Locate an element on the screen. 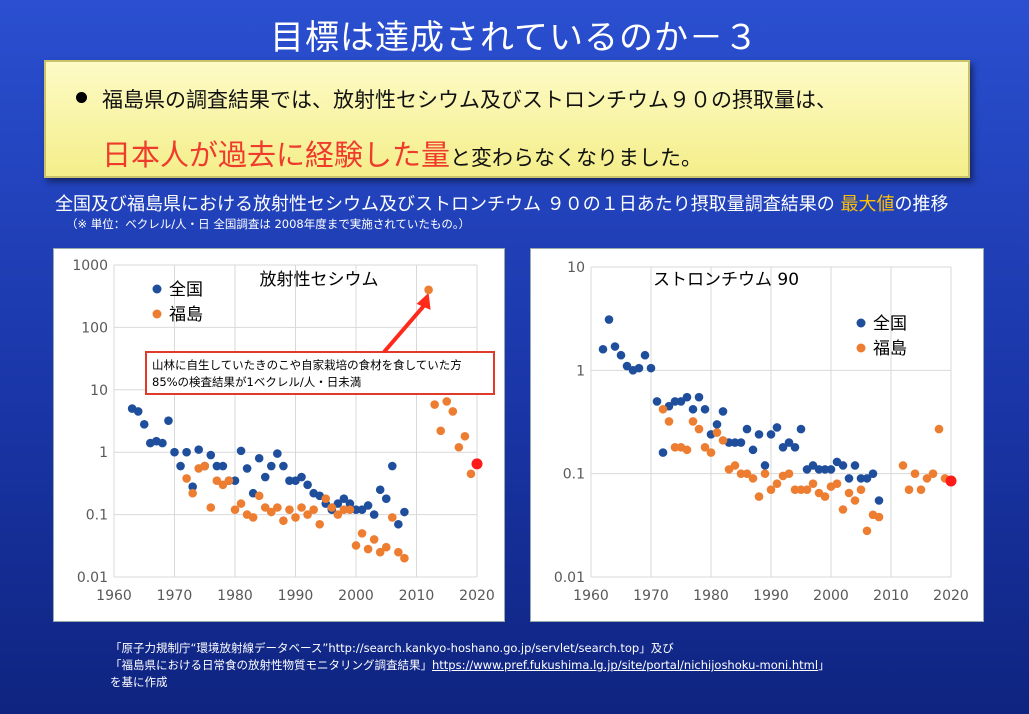 The width and height of the screenshot is (1029, 714). x-tick-label: 2000 is located at coordinates (831, 596).